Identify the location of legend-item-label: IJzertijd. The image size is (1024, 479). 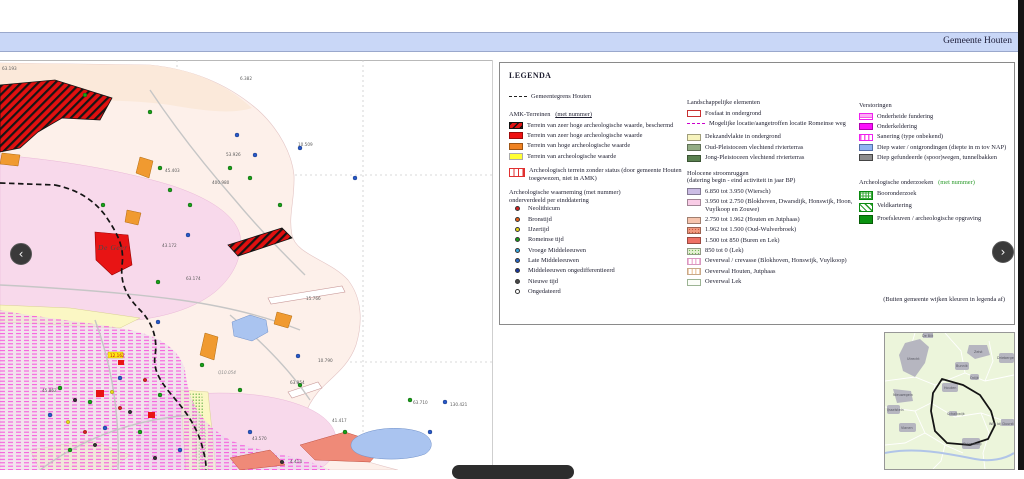
(538, 229).